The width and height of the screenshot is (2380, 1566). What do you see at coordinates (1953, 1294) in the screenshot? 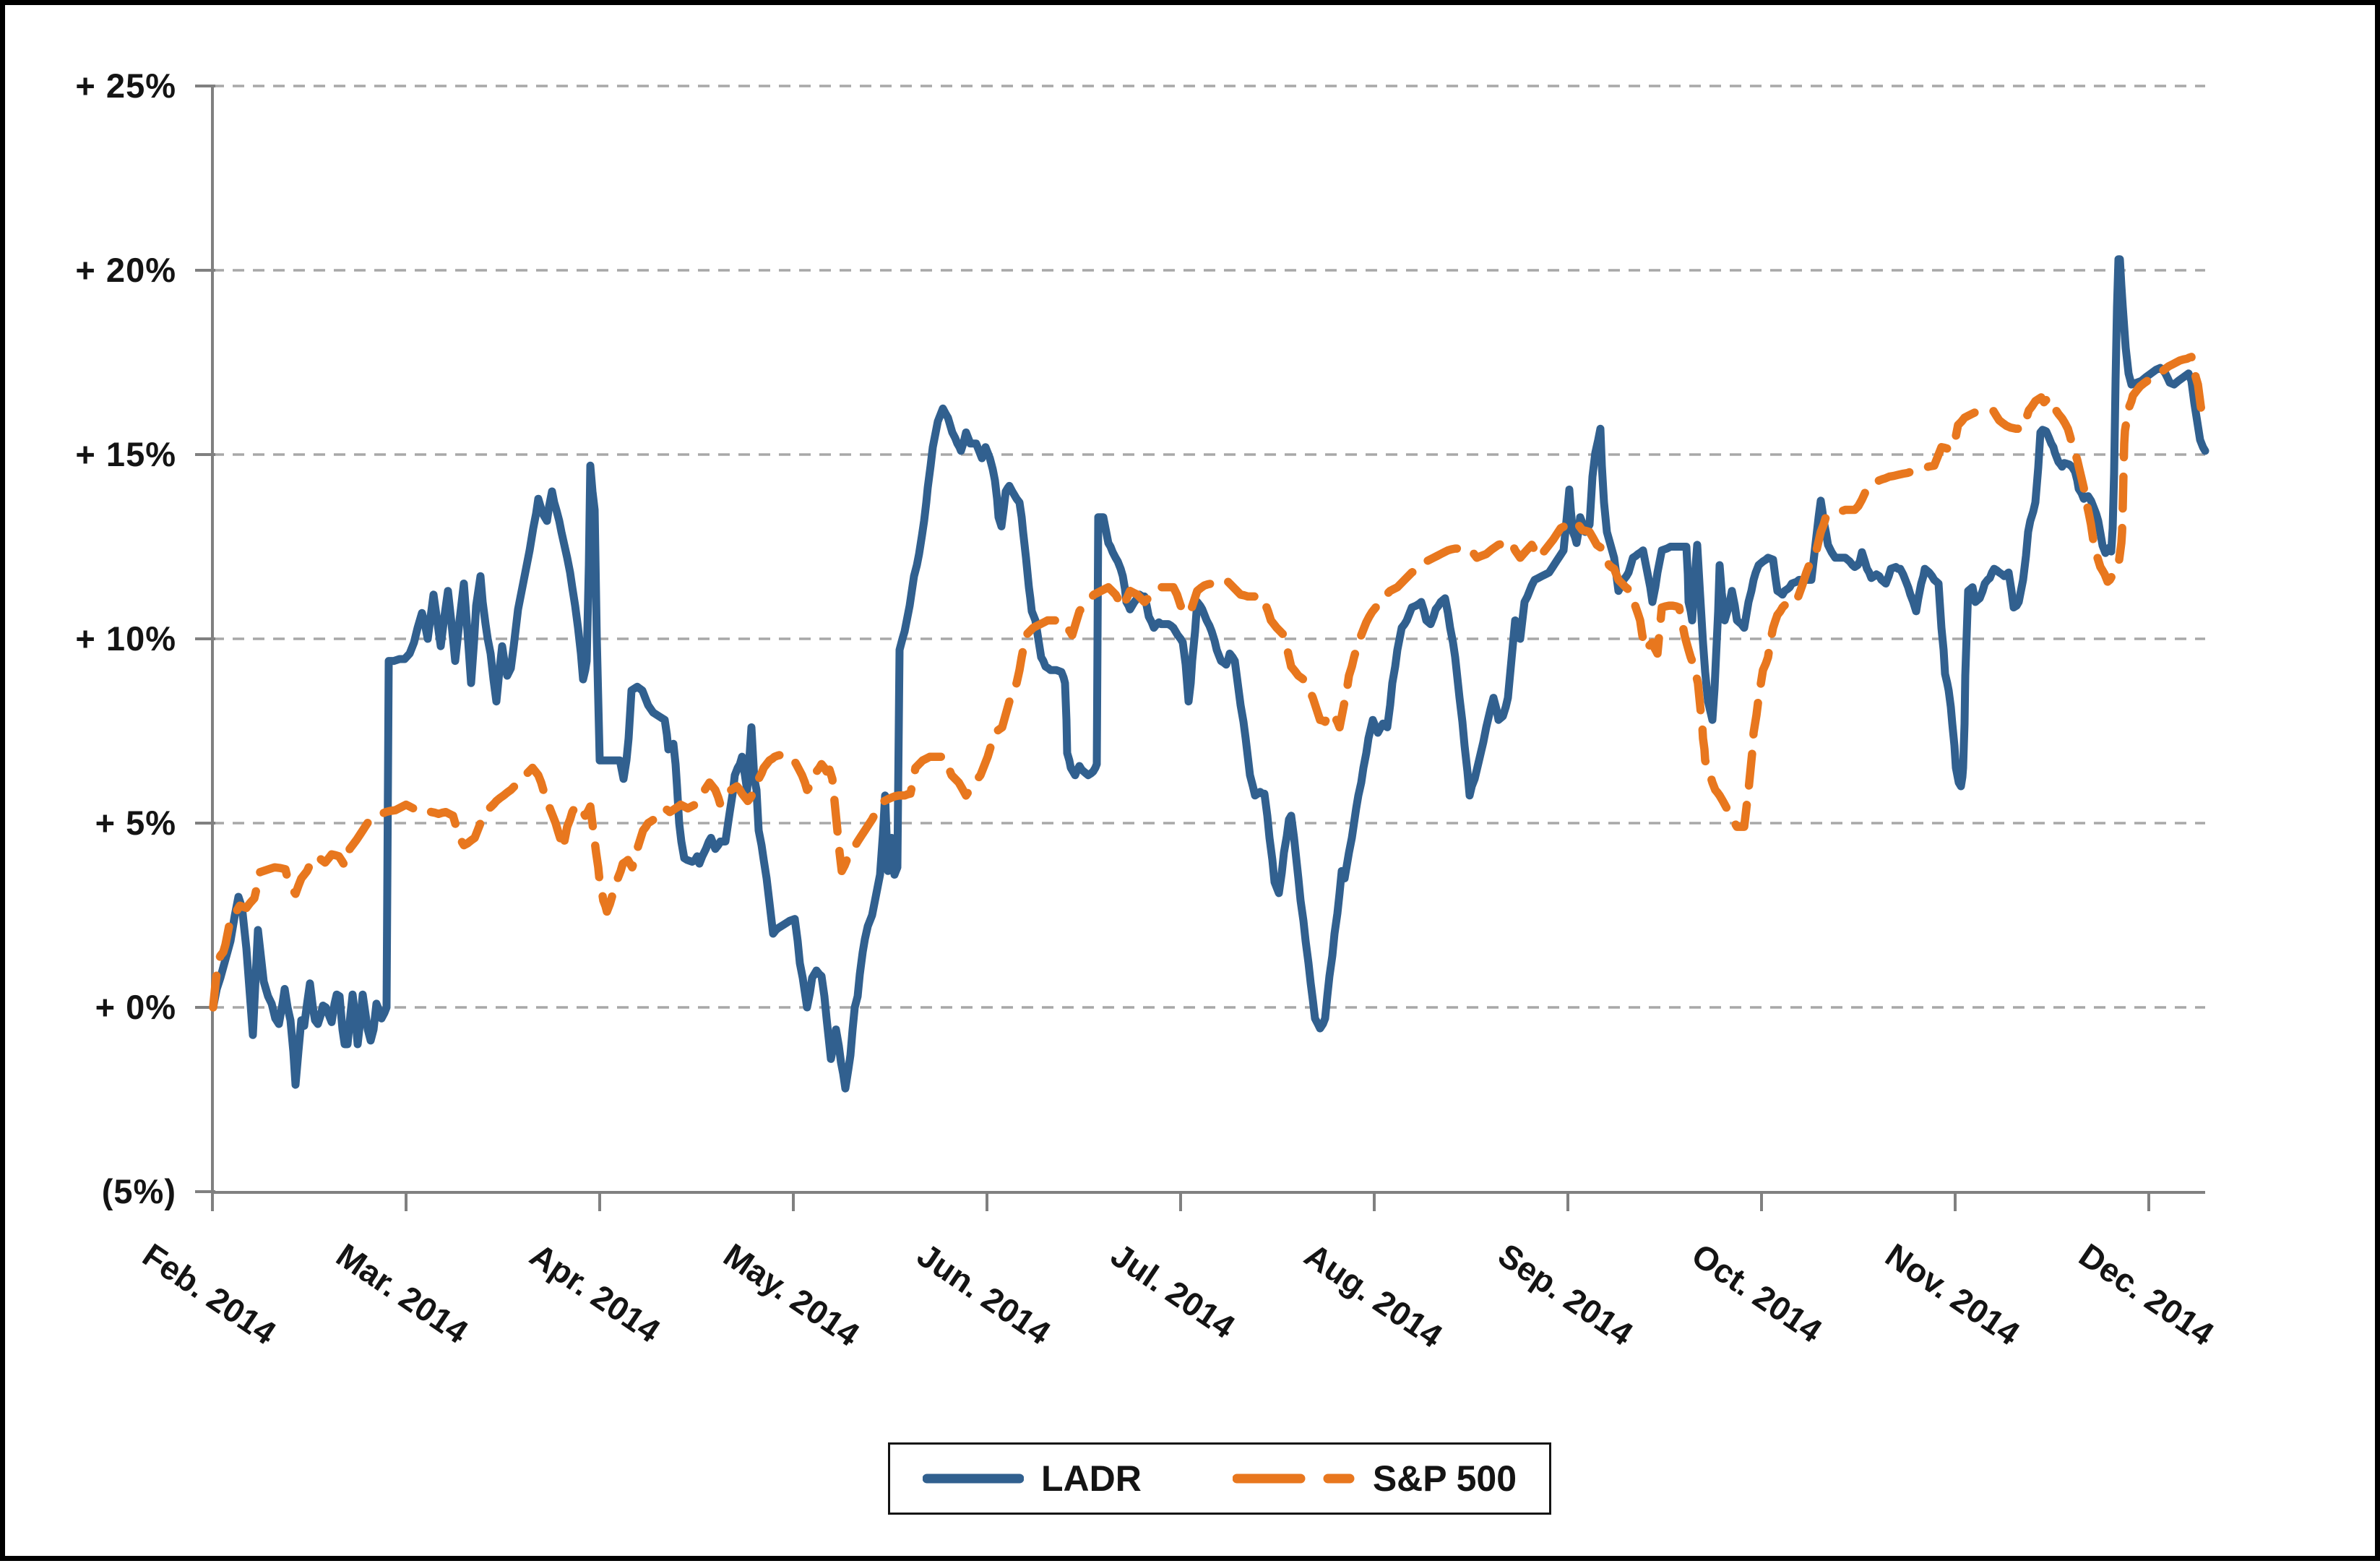
I see `x-axis-label-10: Nov. 2014` at bounding box center [1953, 1294].